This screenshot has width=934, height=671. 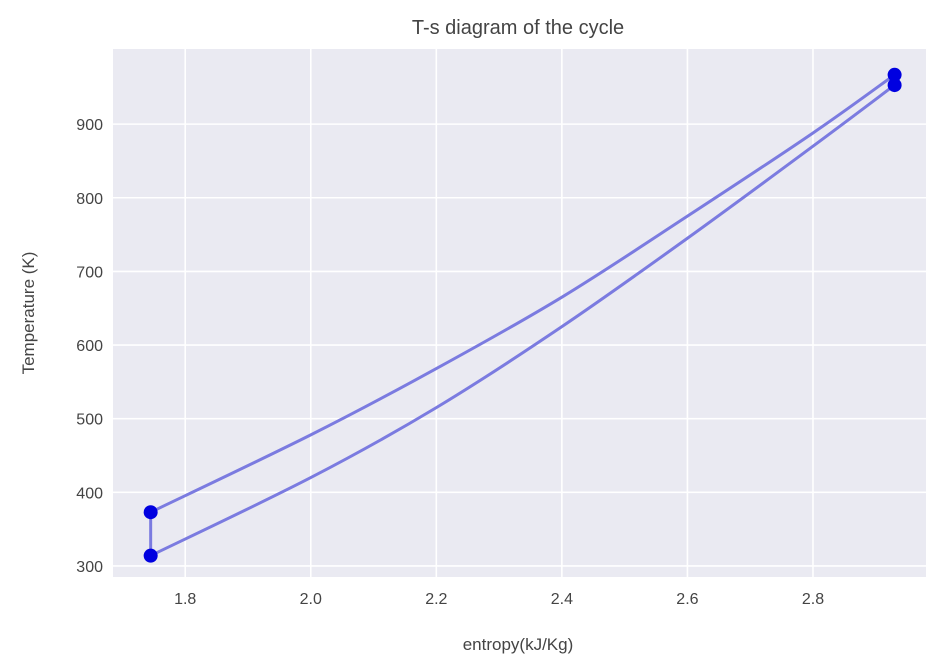 I want to click on y-tick-label: 500, so click(x=89, y=420).